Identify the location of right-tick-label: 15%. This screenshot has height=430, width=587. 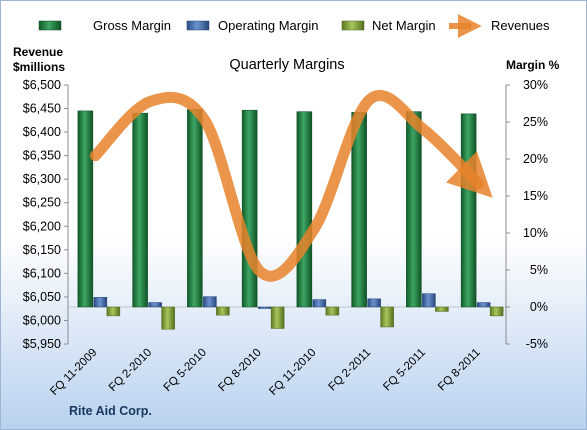
(535, 196).